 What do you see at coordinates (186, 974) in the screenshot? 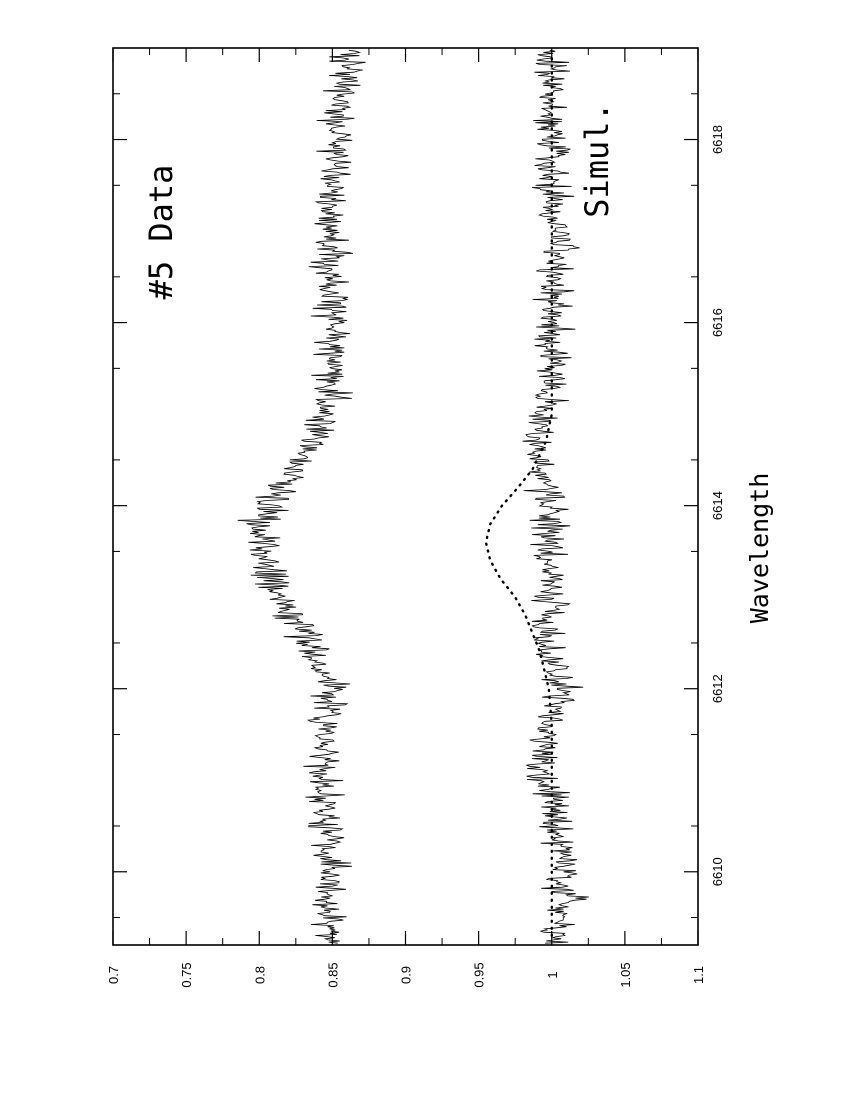
I see `y-tick-label: 0.75` at bounding box center [186, 974].